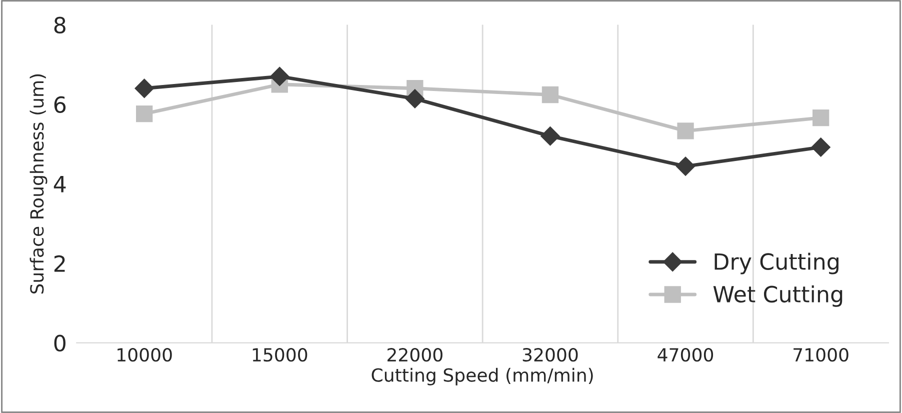  I want to click on x-tick-label: 71000, so click(821, 355).